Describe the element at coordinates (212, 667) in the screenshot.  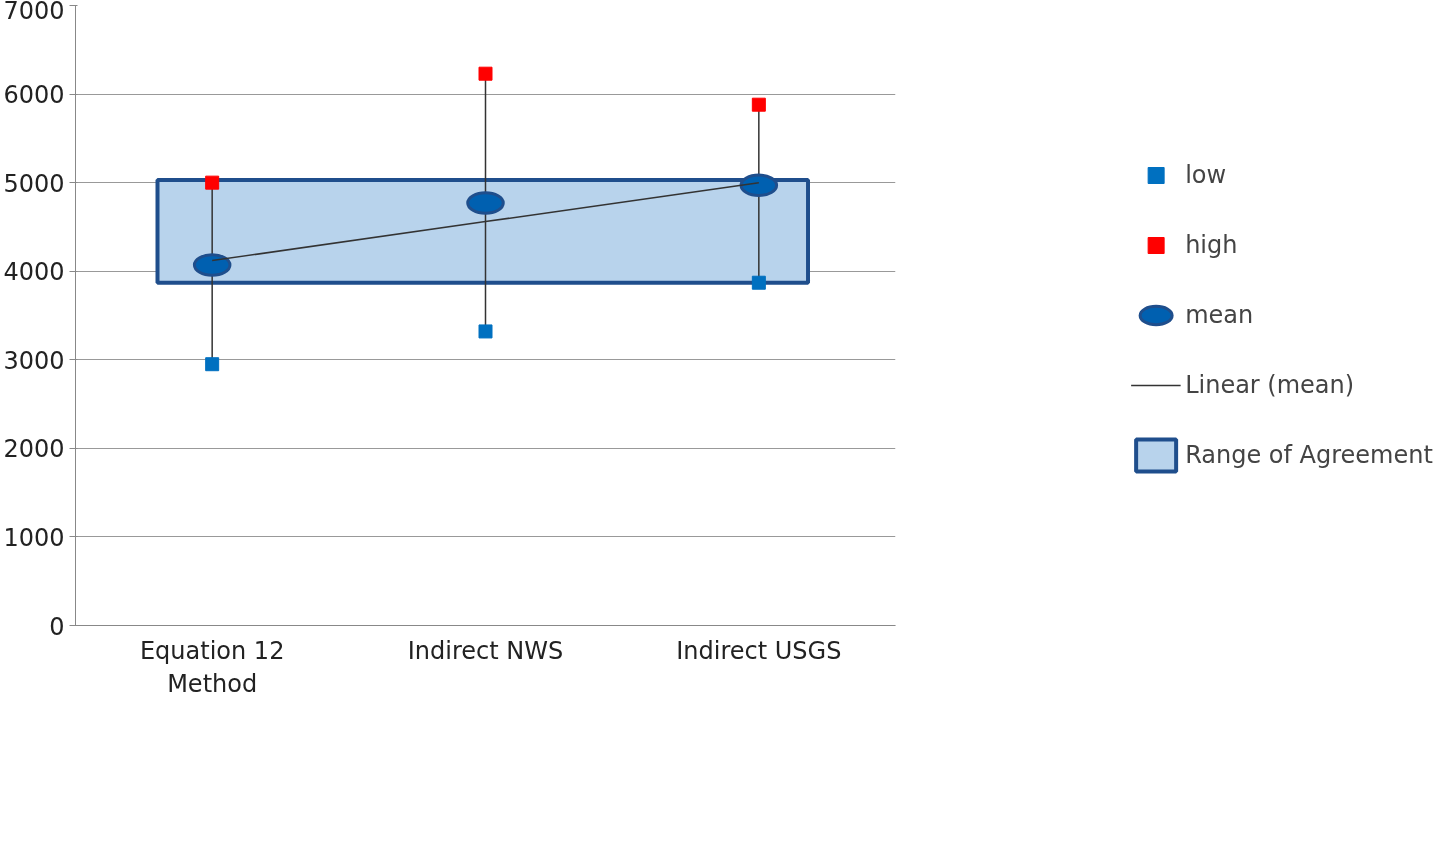
I see `x-tick-label: Equation 12 Method` at that location.